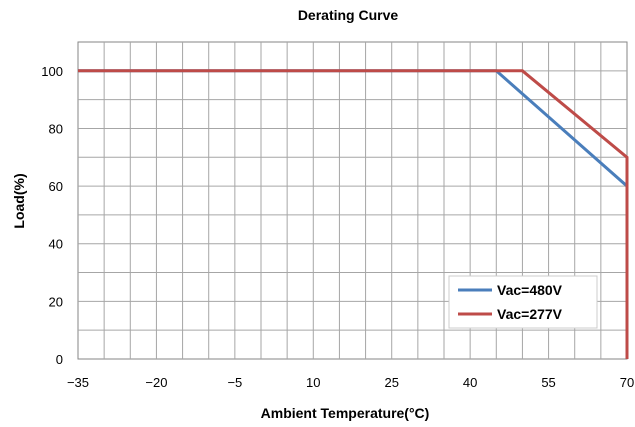  Describe the element at coordinates (350, 382) in the screenshot. I see `x-axis: −35 −20 −5 10 25 40 55 70` at that location.